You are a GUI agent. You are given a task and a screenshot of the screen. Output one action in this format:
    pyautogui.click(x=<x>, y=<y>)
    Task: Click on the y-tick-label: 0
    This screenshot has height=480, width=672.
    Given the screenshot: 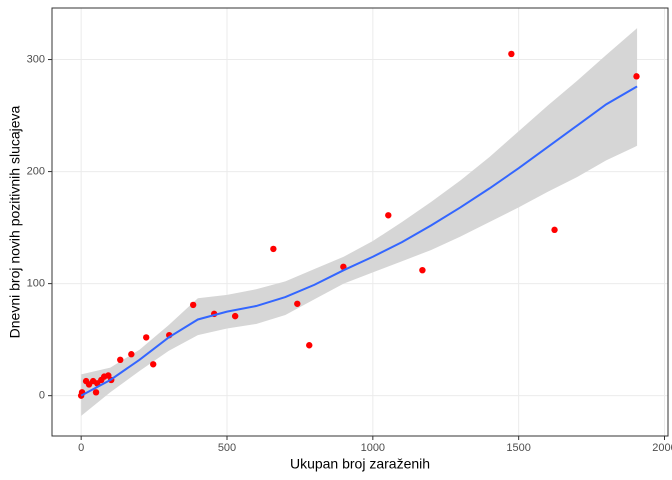 What is the action you would take?
    pyautogui.click(x=42, y=396)
    